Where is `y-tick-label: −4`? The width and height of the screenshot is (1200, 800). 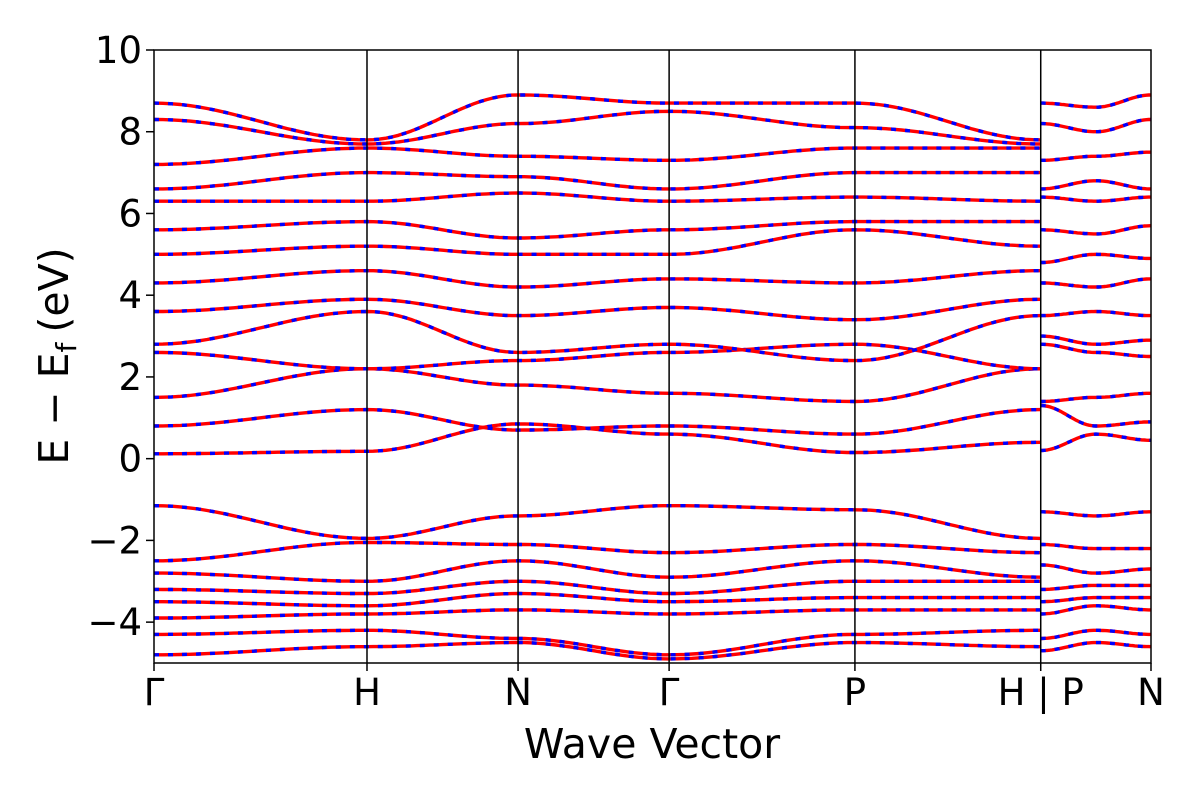 y-tick-label: −4 is located at coordinates (114, 622).